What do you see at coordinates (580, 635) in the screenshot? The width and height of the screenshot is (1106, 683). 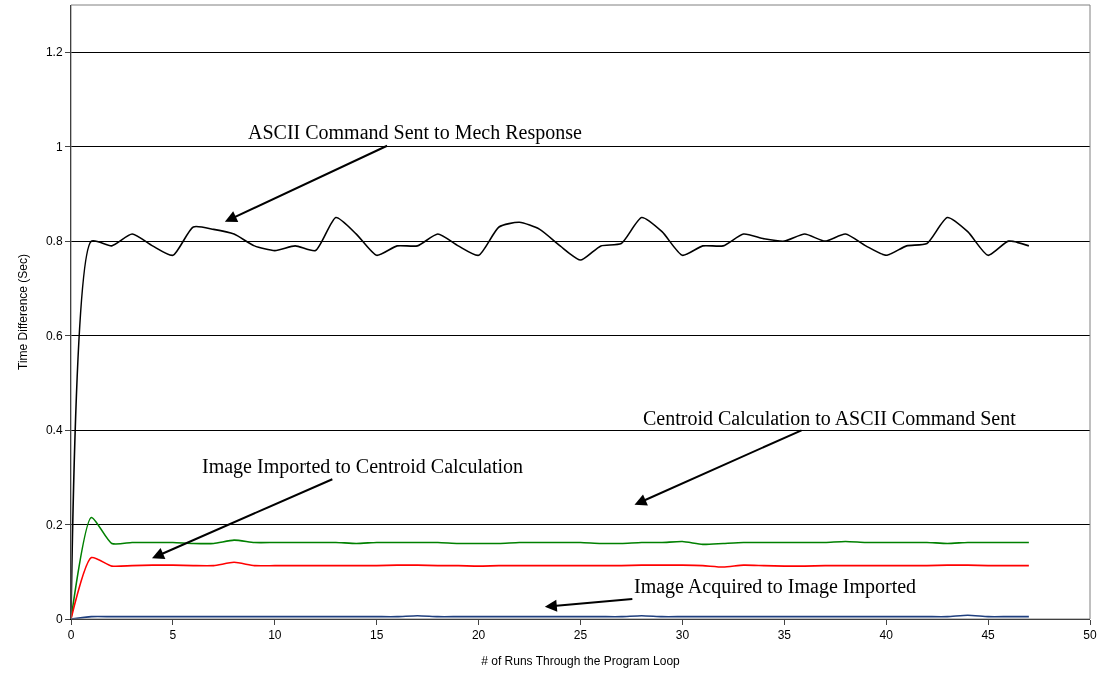 I see `x-tick-label: 25` at bounding box center [580, 635].